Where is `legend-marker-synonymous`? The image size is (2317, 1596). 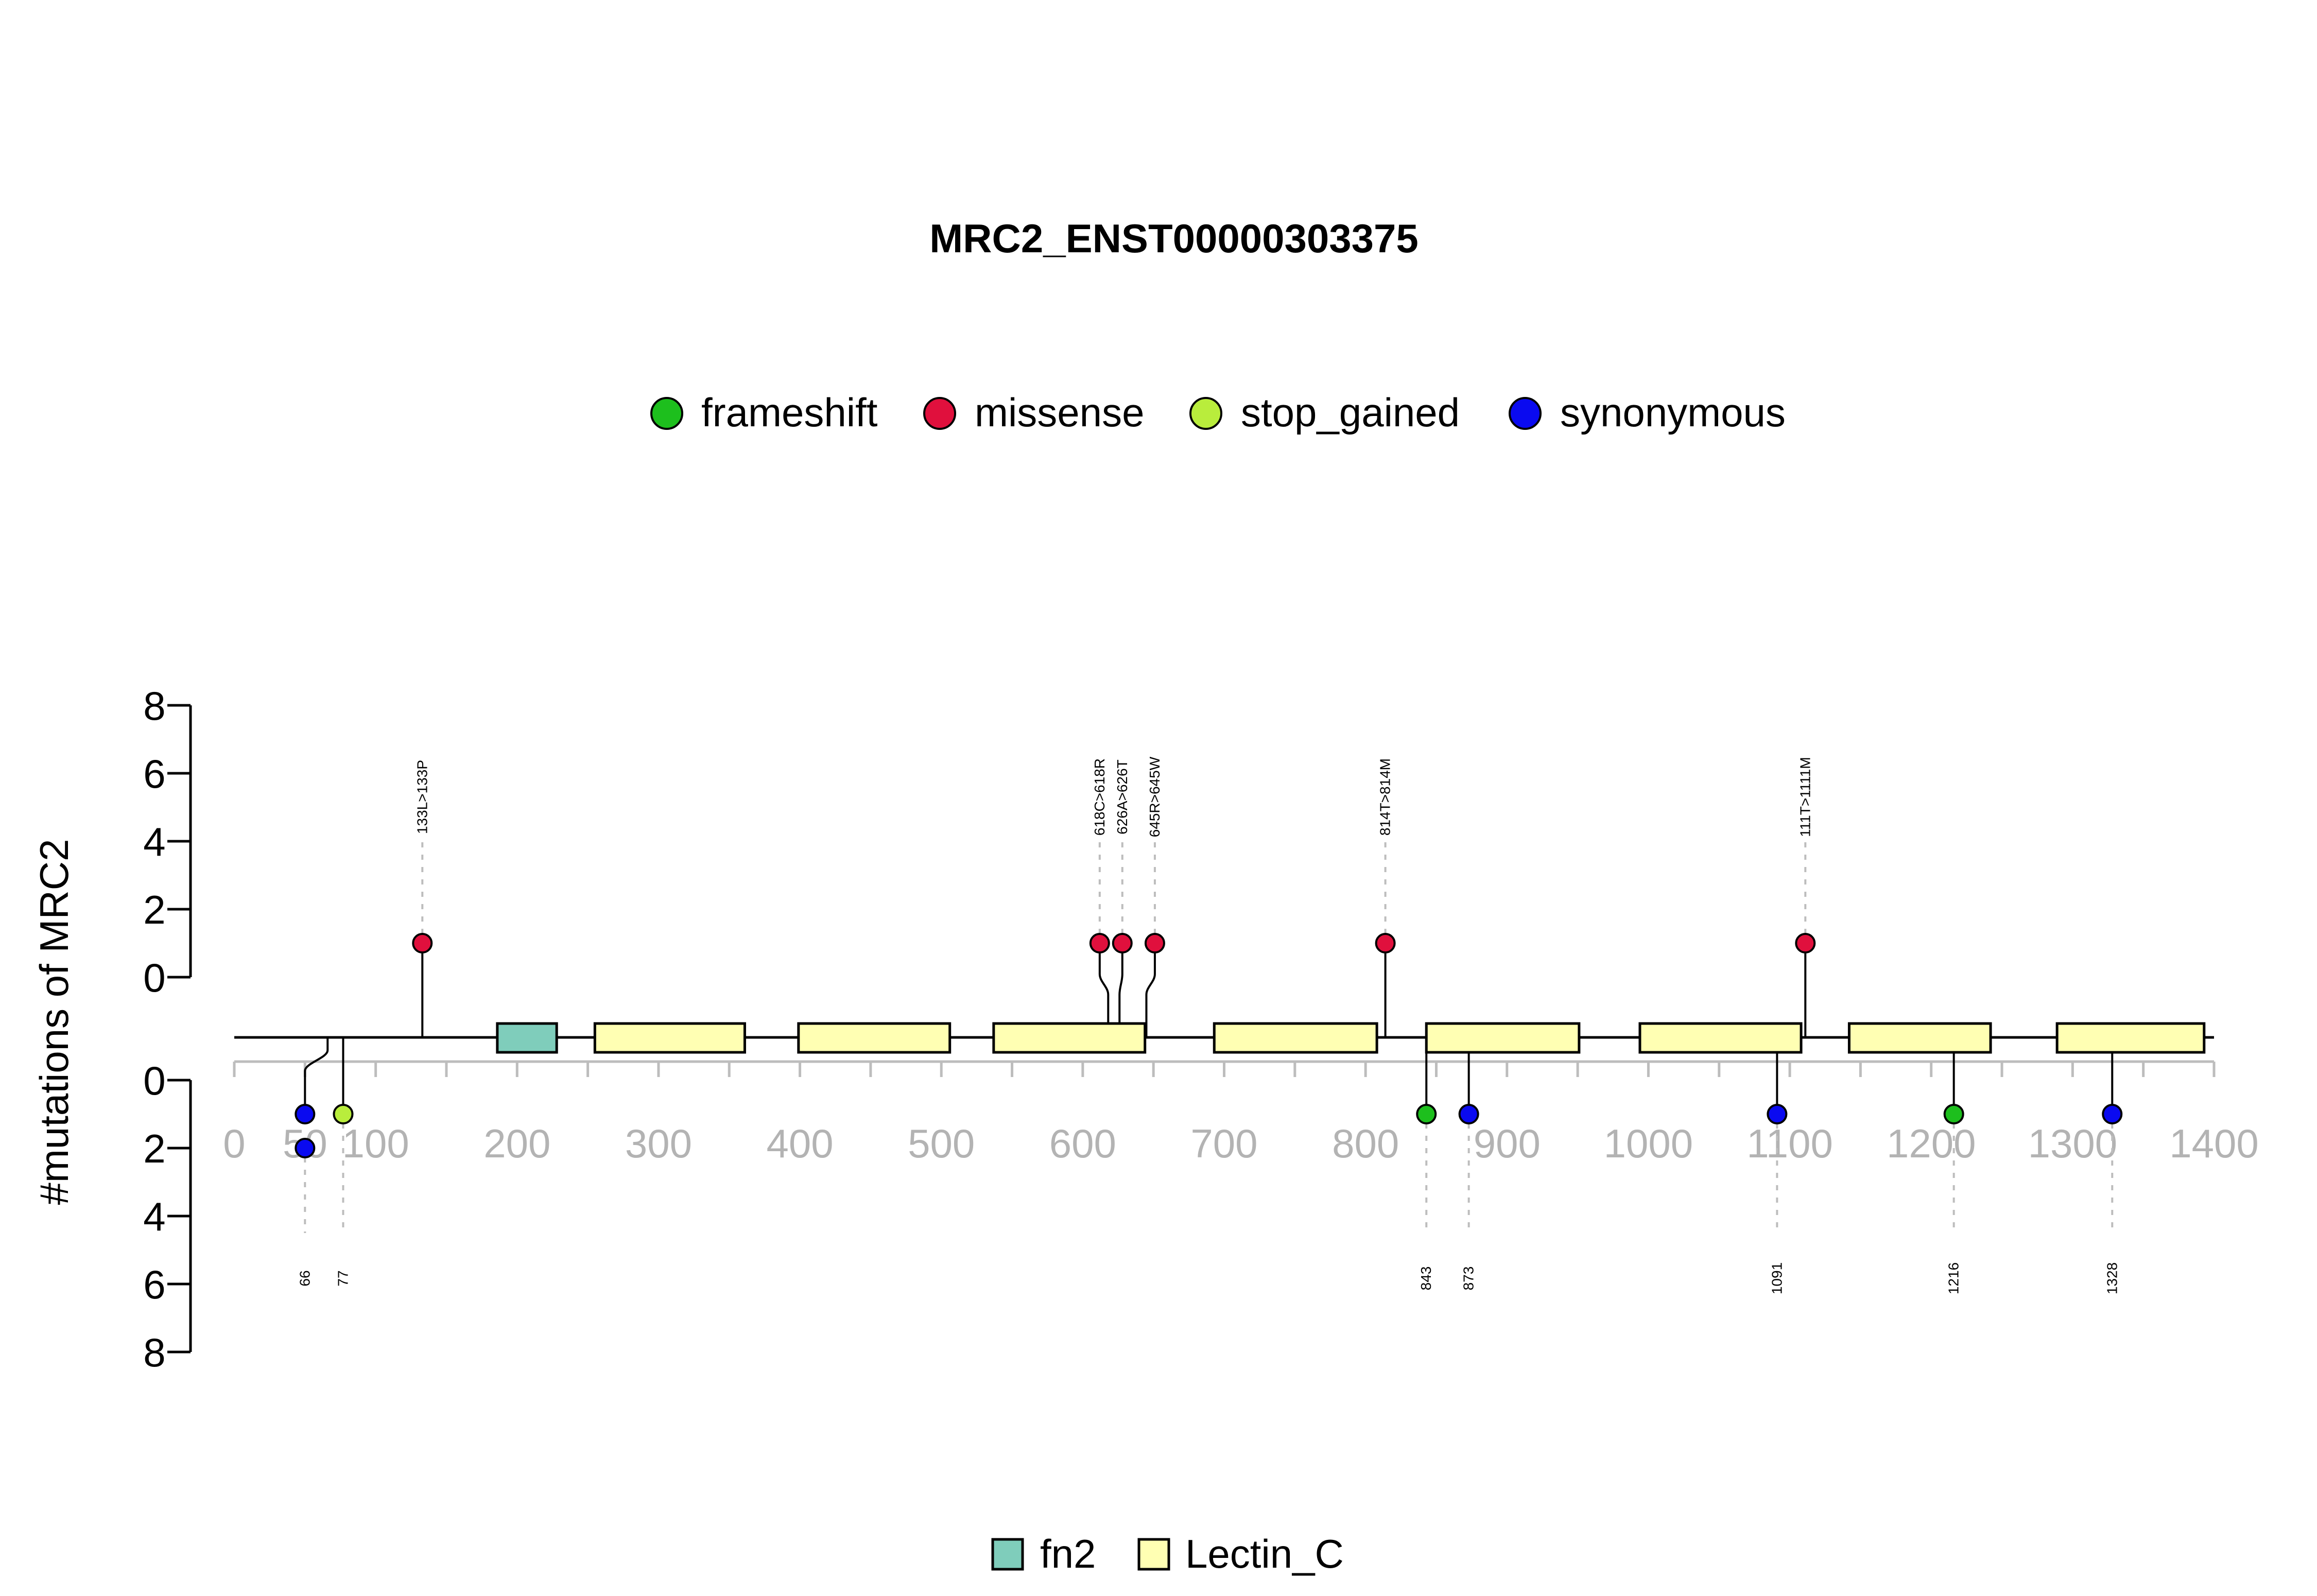 legend-marker-synonymous is located at coordinates (1525, 414).